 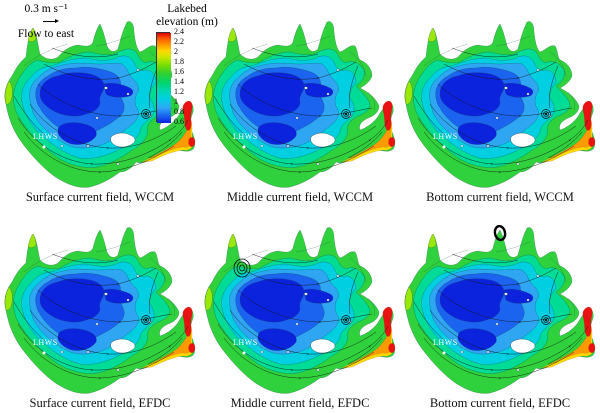 I want to click on scale-value: 0.3 m s⁻¹, so click(x=46, y=9).